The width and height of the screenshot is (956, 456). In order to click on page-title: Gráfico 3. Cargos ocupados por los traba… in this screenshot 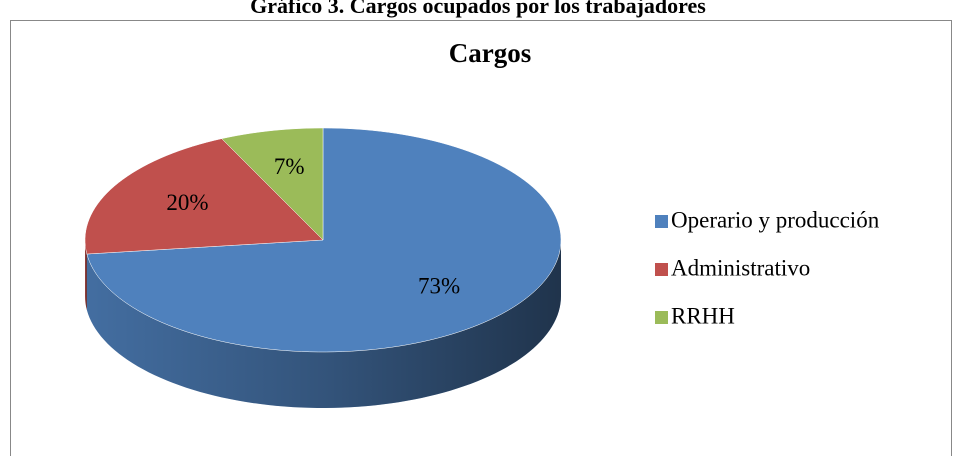, I will do `click(478, 9)`.